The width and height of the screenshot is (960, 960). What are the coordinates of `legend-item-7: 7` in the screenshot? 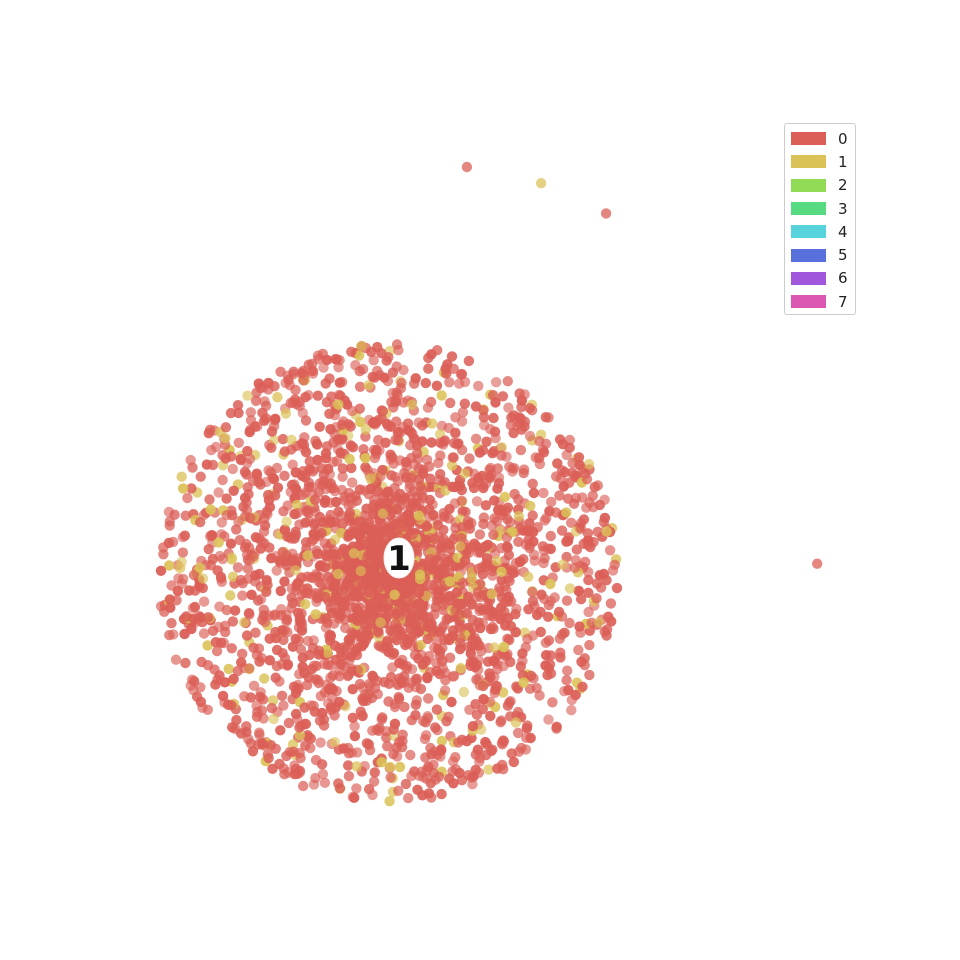 It's located at (823, 301).